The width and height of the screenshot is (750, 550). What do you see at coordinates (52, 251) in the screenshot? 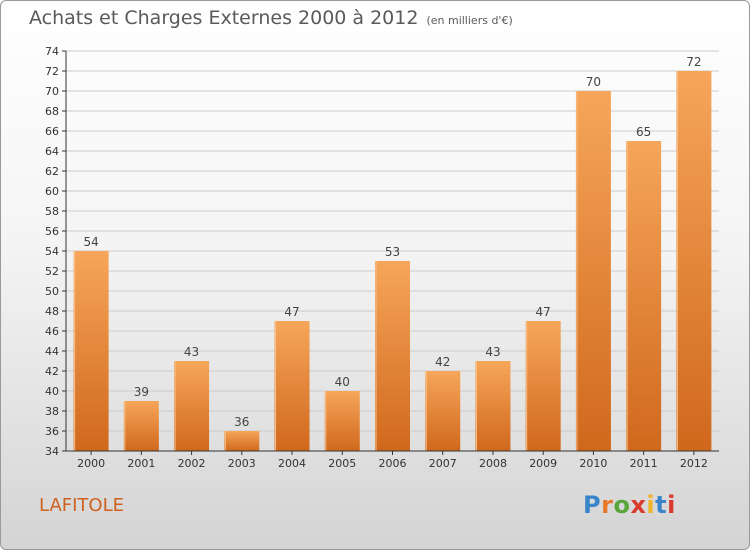
I see `y-tick-label: 54` at bounding box center [52, 251].